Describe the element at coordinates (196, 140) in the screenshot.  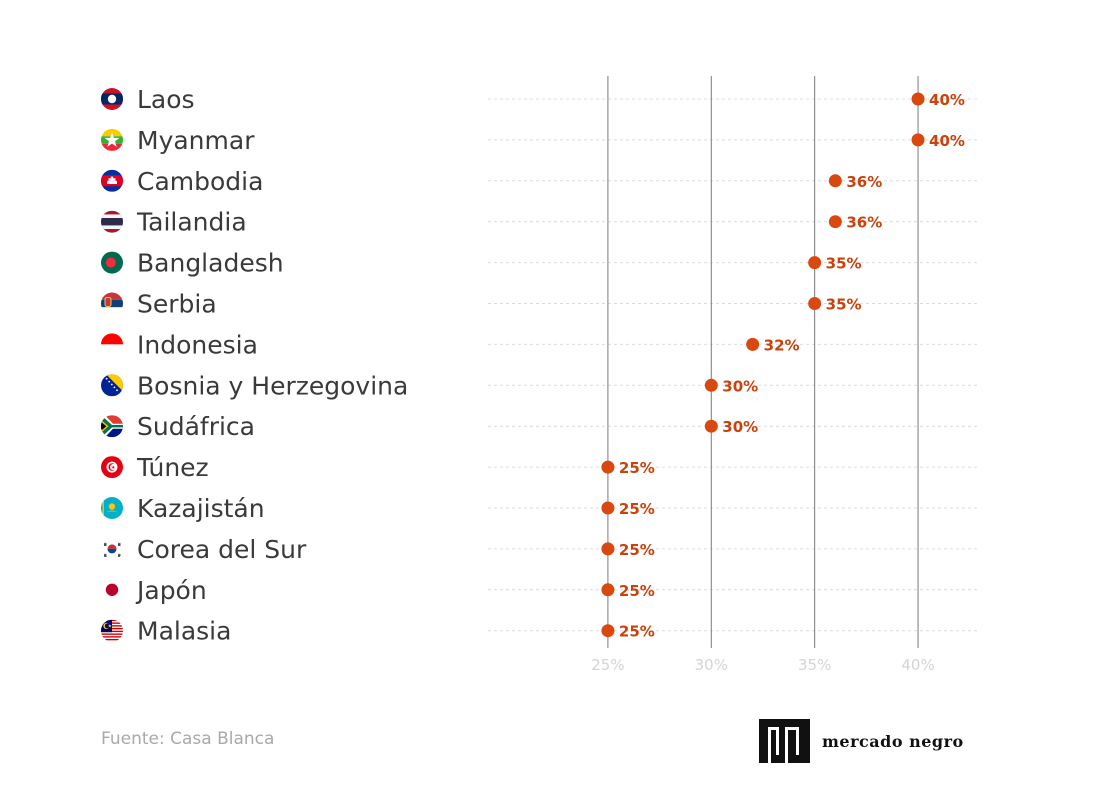
I see `country-label: Myanmar` at that location.